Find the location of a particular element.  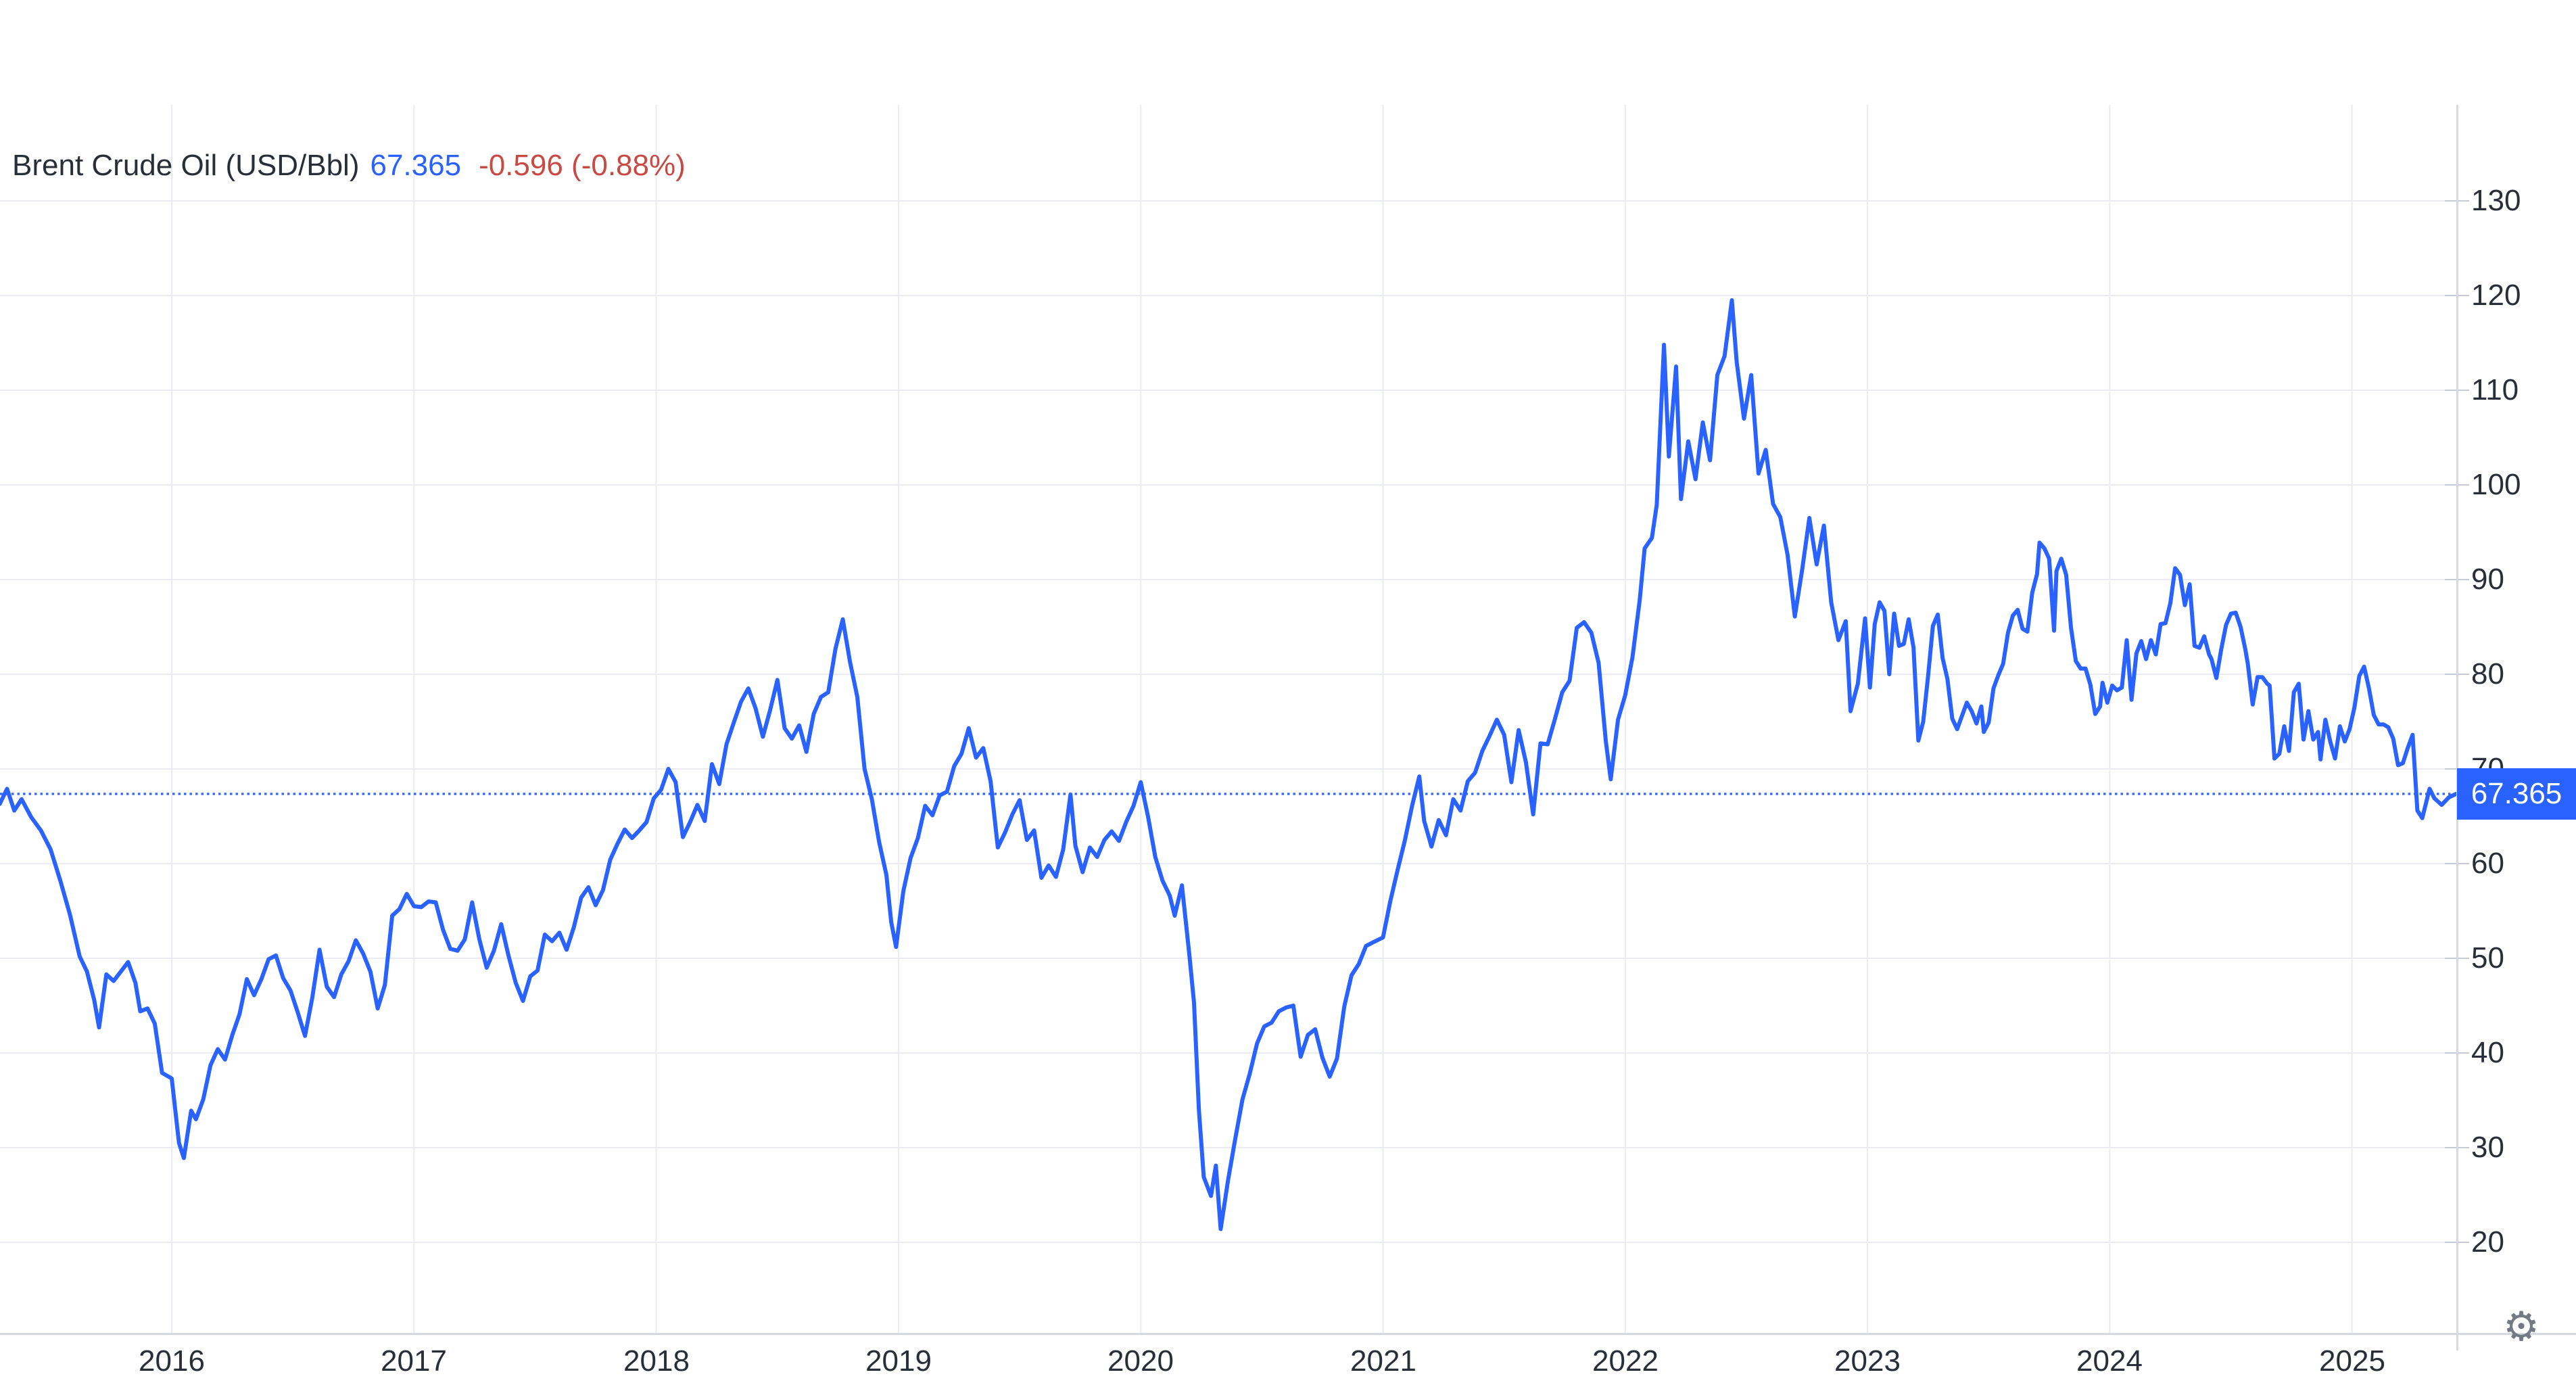

year-tick-label: 2022 is located at coordinates (1625, 1361).